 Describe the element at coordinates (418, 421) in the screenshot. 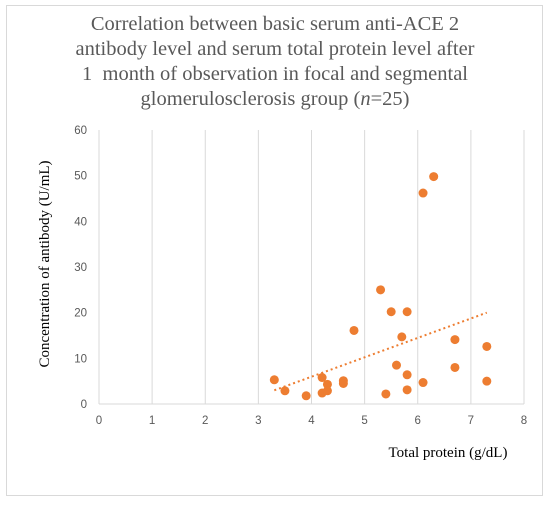

I see `x-tick-label-6: 6` at that location.